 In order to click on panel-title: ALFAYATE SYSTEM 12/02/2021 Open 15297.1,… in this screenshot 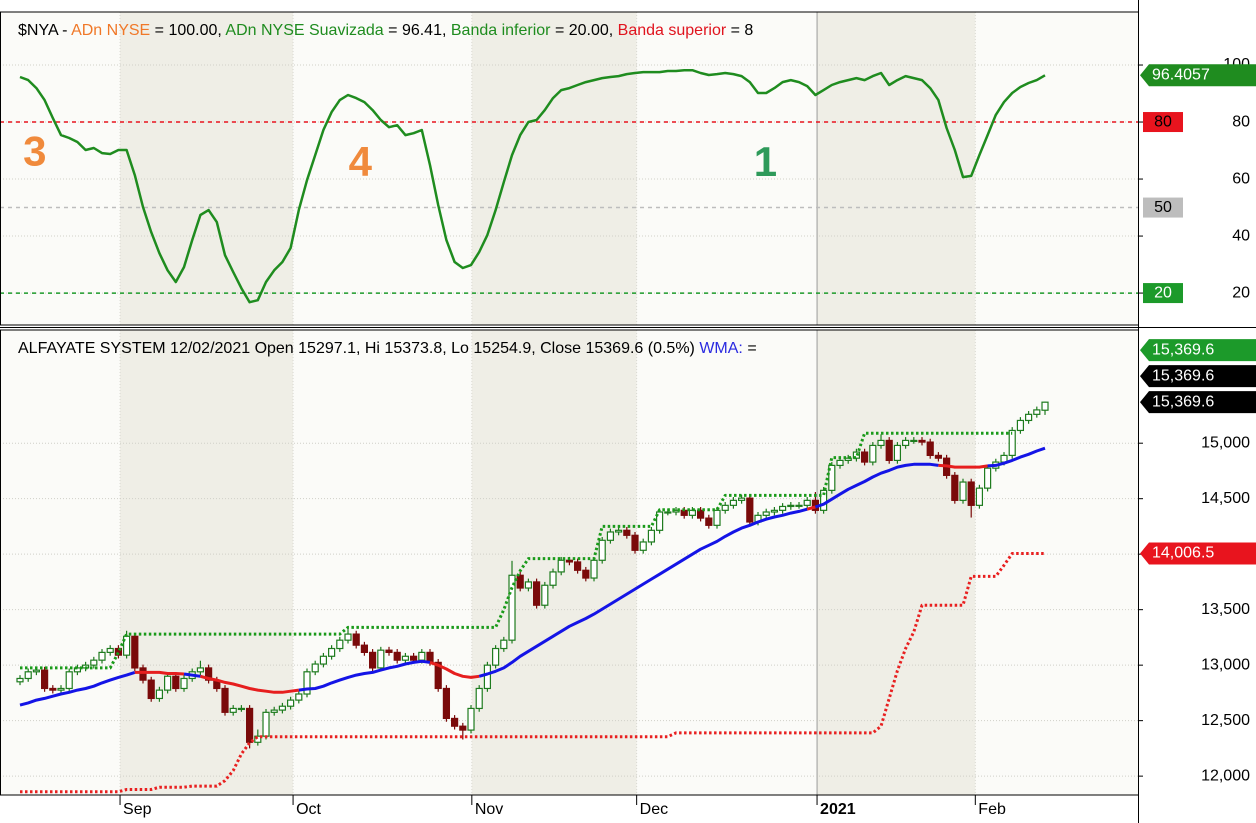, I will do `click(387, 348)`.